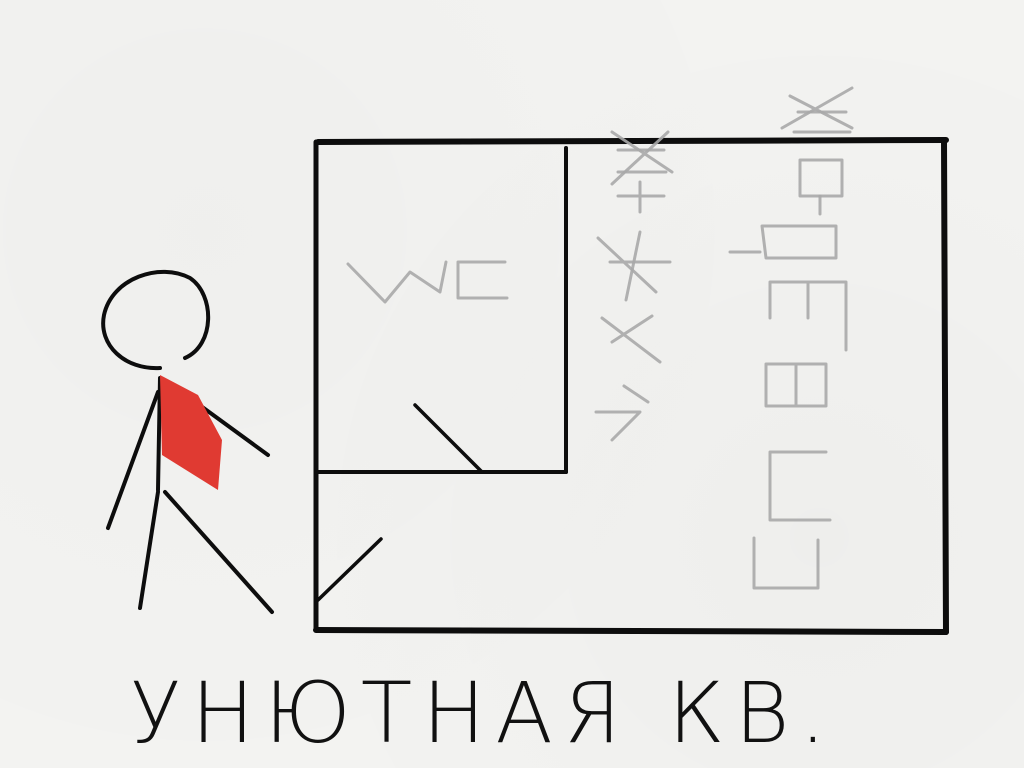  What do you see at coordinates (791, 338) in the screenshot?
I see `right-pencil-scribble` at bounding box center [791, 338].